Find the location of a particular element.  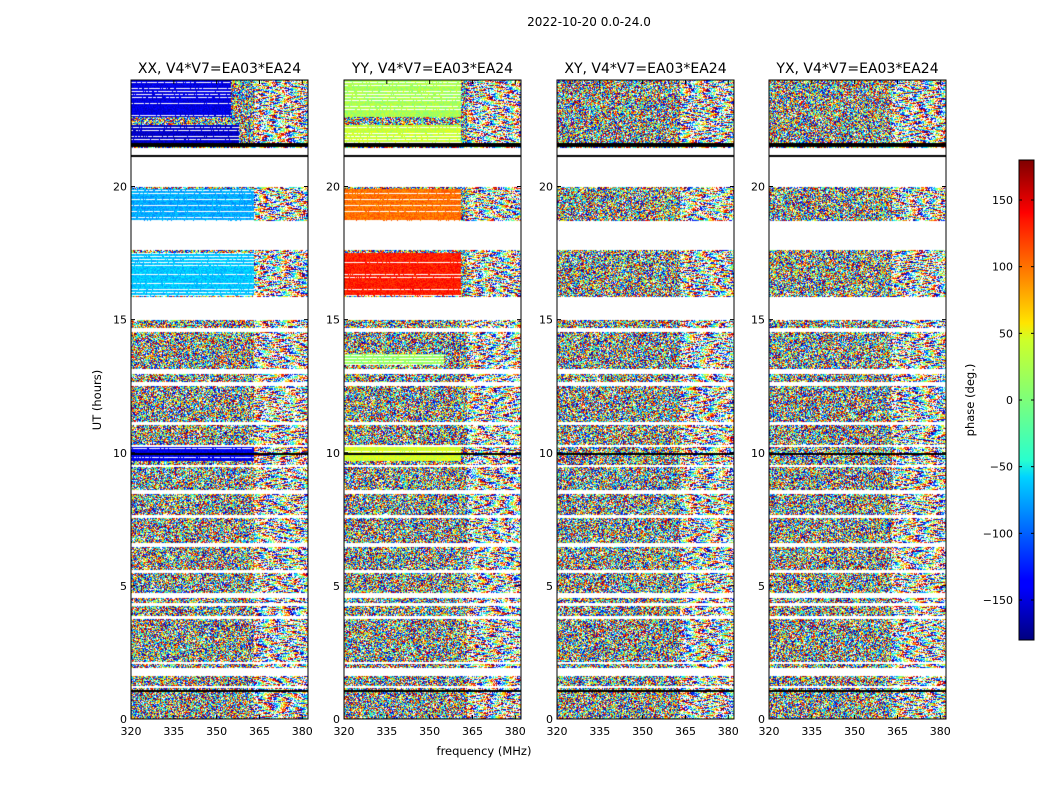

colorbar-tick-label: 50 is located at coordinates (1006, 333).